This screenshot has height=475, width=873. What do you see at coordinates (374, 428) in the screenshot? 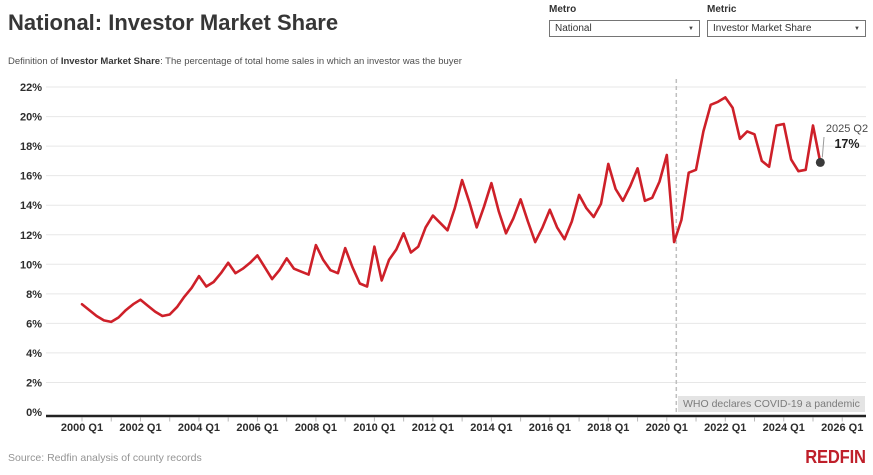
I see `x-axis-tick-label: 2010 Q1` at bounding box center [374, 428].